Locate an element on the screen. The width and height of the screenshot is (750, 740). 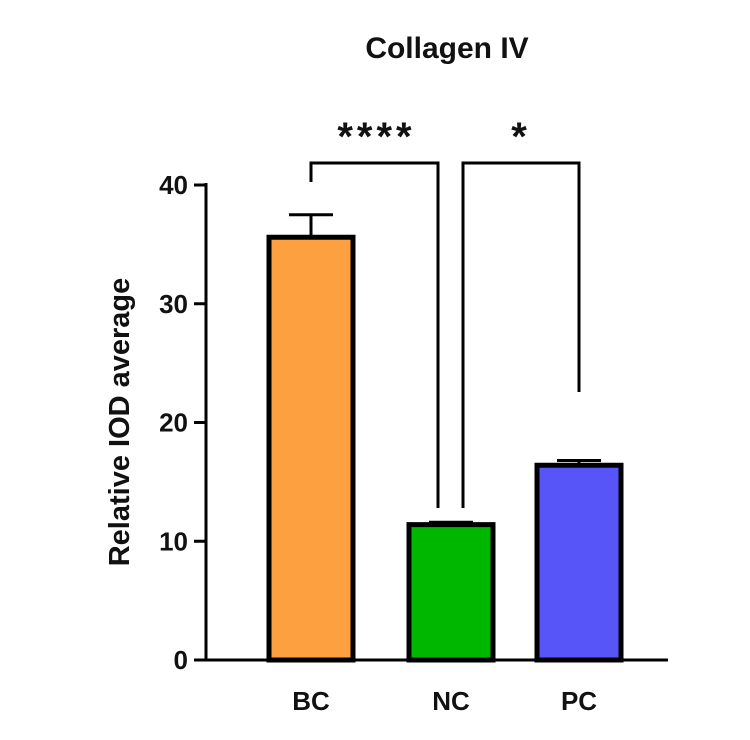
y-tick-label: 20 is located at coordinates (173, 423).